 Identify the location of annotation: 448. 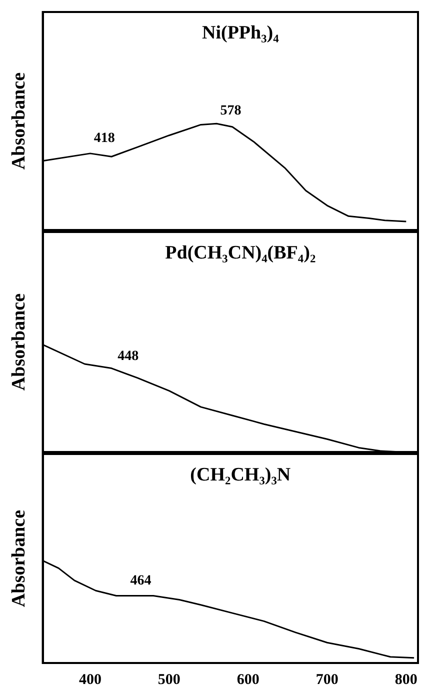
(128, 356).